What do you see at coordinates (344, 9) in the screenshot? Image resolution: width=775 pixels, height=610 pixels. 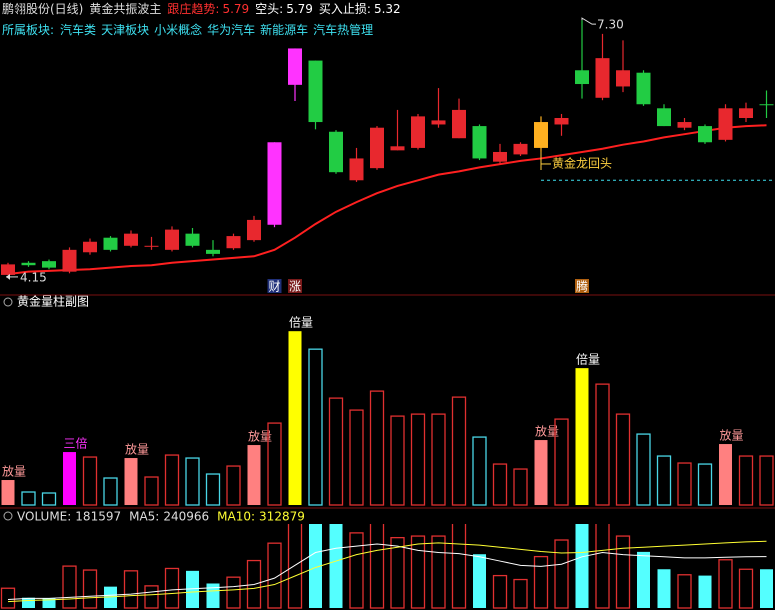 I see `stat-label: 买入止损:` at bounding box center [344, 9].